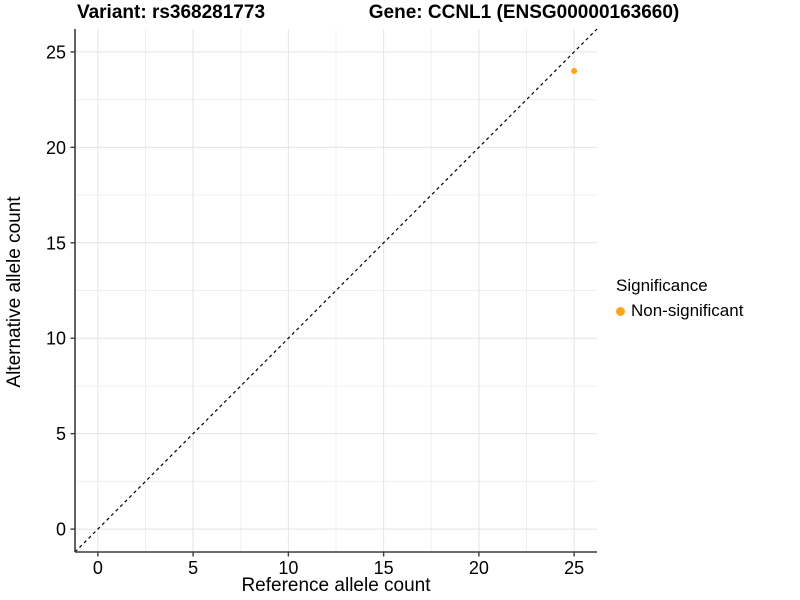  What do you see at coordinates (620, 311) in the screenshot?
I see `legend-point-icon` at bounding box center [620, 311].